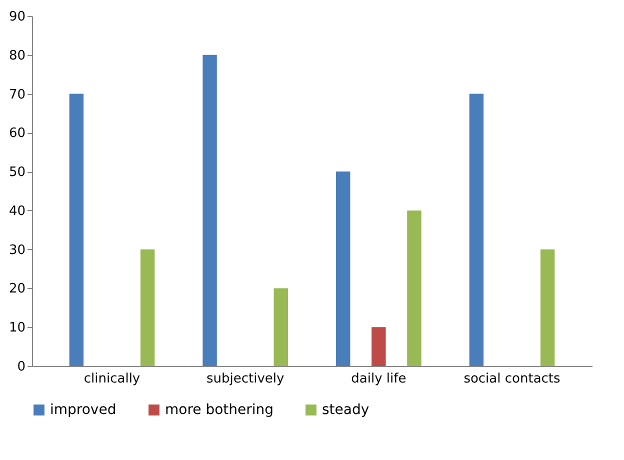 The width and height of the screenshot is (624, 460). What do you see at coordinates (17, 289) in the screenshot?
I see `y-tick-label: 20` at bounding box center [17, 289].